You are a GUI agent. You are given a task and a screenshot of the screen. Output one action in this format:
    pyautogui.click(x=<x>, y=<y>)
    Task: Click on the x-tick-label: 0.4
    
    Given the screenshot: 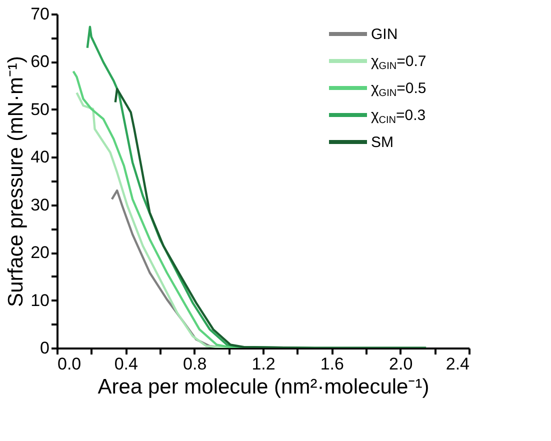 What is the action you would take?
    pyautogui.click(x=126, y=364)
    